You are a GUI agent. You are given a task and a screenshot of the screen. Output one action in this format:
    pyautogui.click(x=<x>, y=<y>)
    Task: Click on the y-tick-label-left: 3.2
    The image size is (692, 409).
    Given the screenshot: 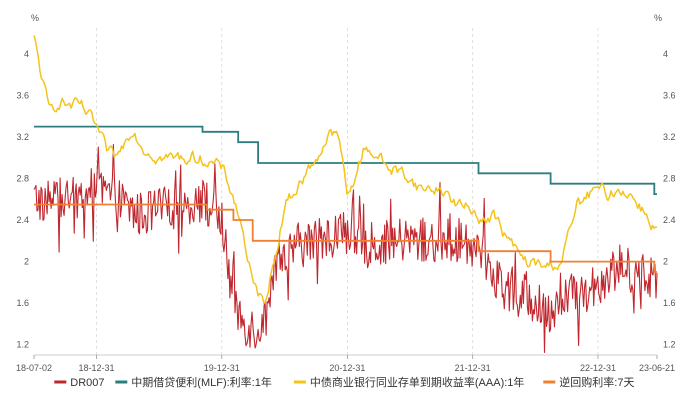 What is the action you would take?
    pyautogui.click(x=22, y=137)
    